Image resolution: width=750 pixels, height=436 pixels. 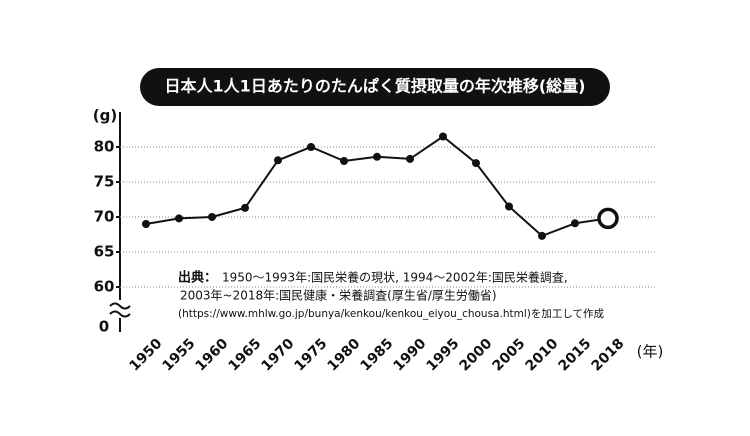 I want to click on y-tick-label: 70, so click(x=104, y=217).